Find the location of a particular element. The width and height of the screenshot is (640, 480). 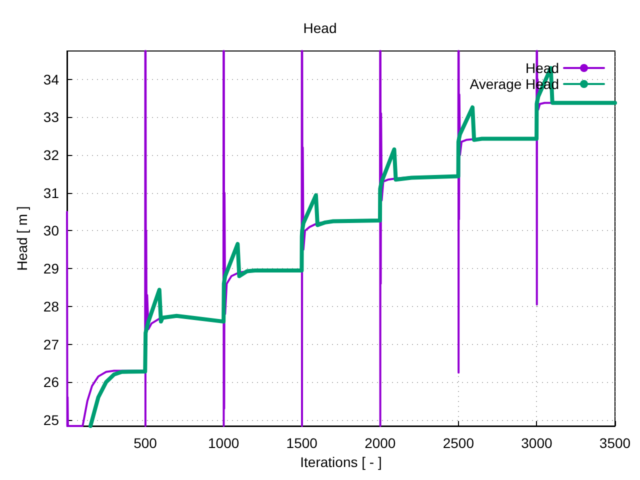

y-tick-label: 33 is located at coordinates (51, 117).